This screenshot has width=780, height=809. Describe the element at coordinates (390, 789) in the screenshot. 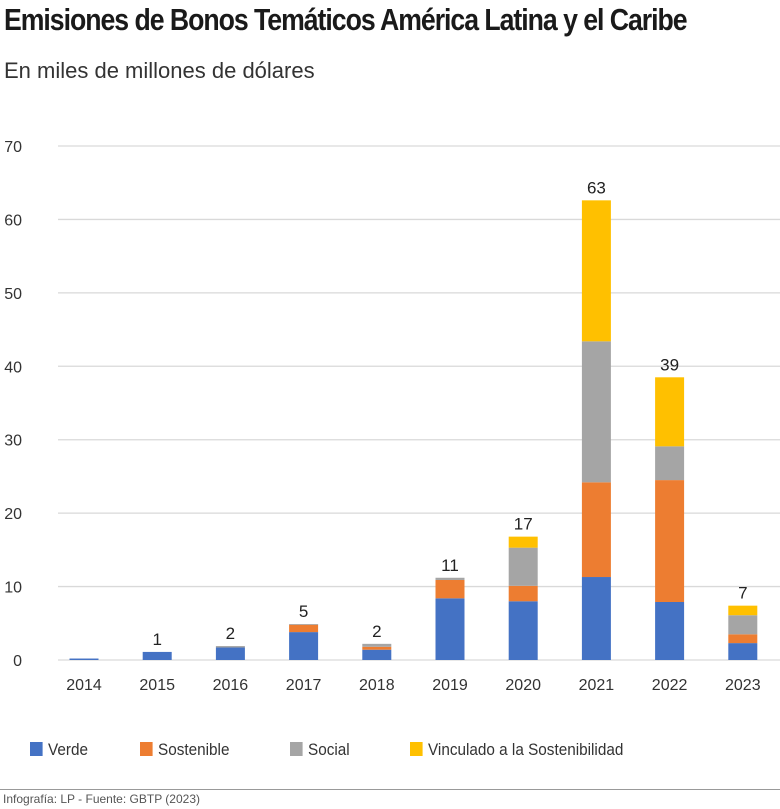

I see `footer-divider` at that location.